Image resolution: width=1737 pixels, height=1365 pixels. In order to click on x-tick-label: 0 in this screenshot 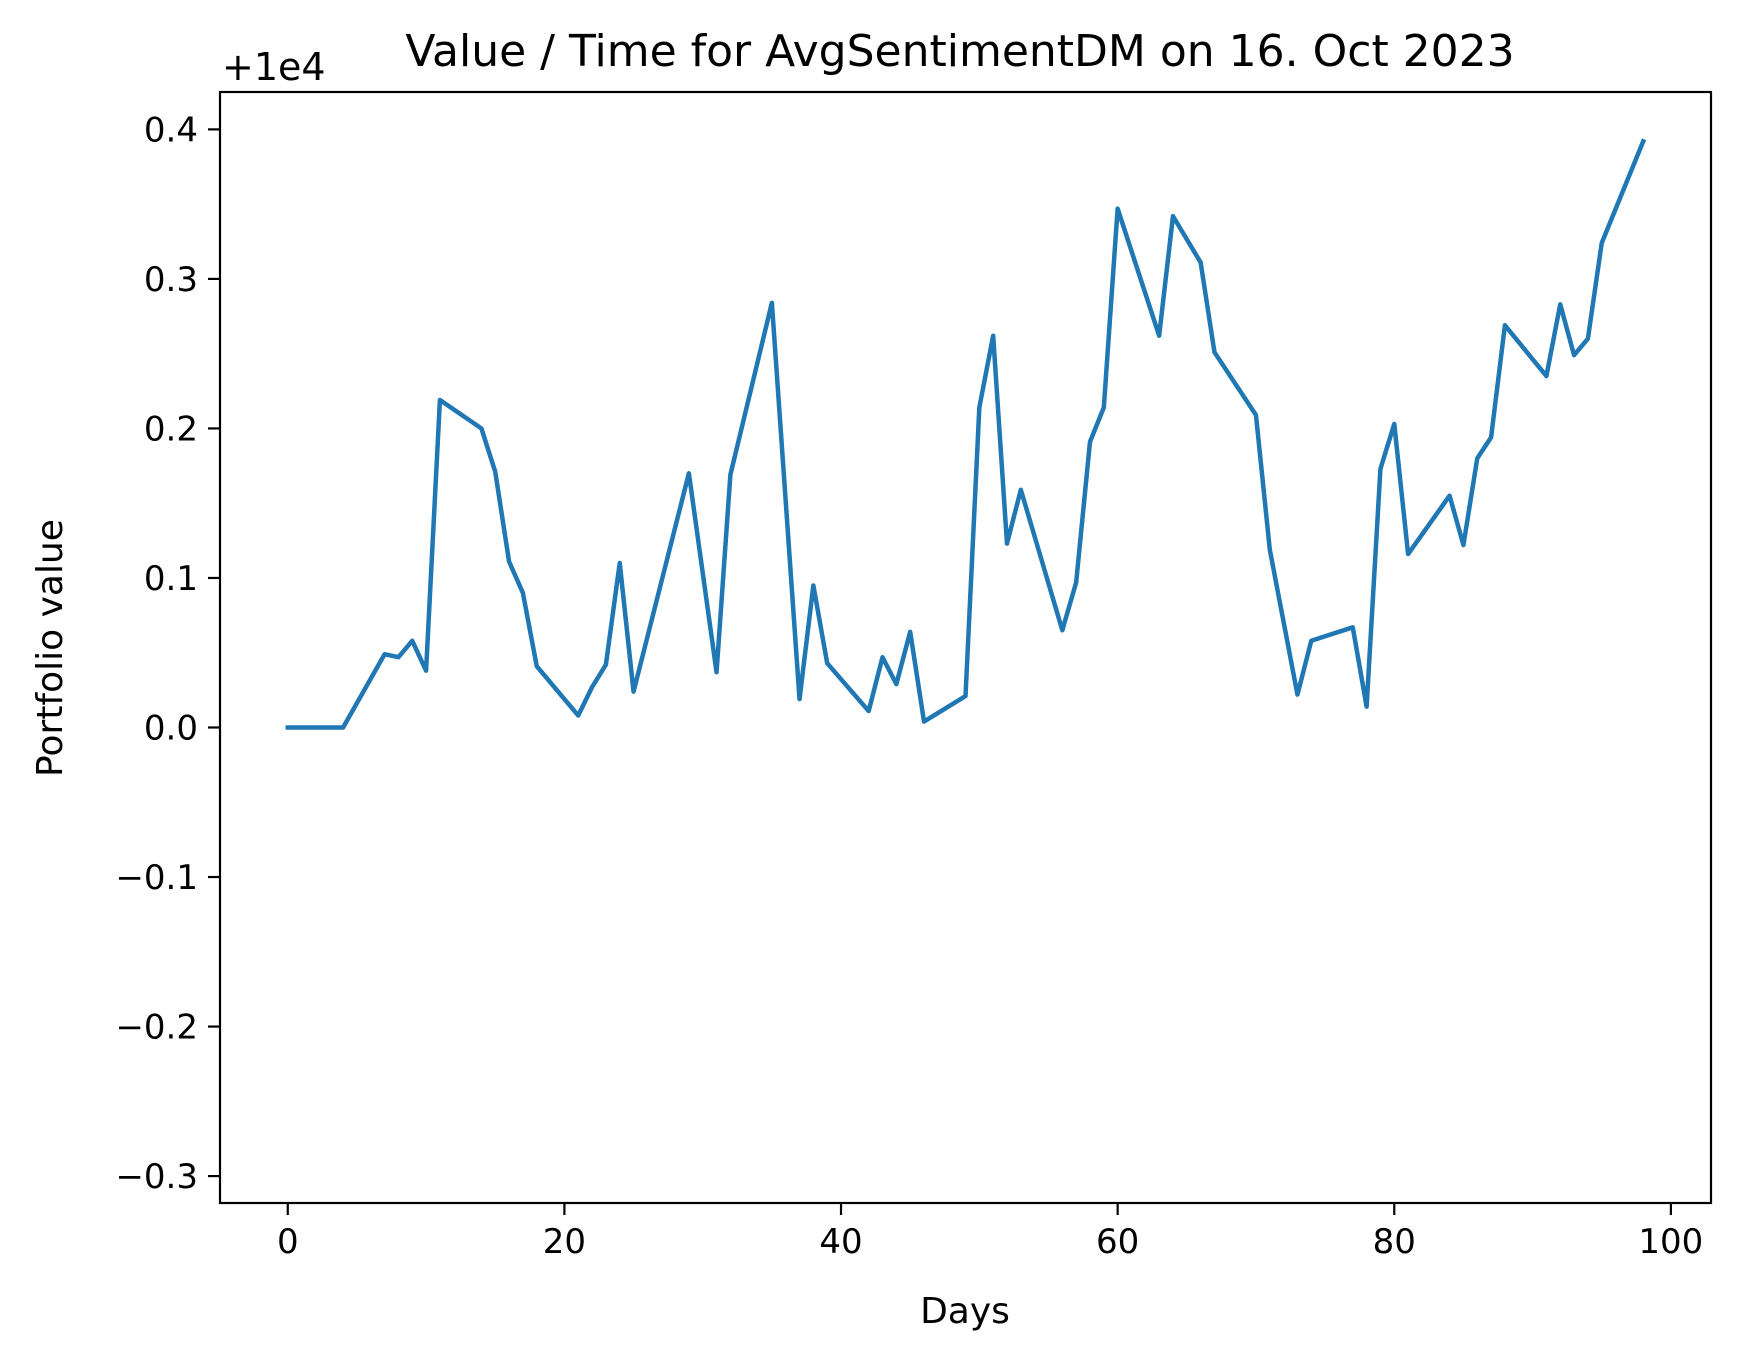, I will do `click(288, 1242)`.